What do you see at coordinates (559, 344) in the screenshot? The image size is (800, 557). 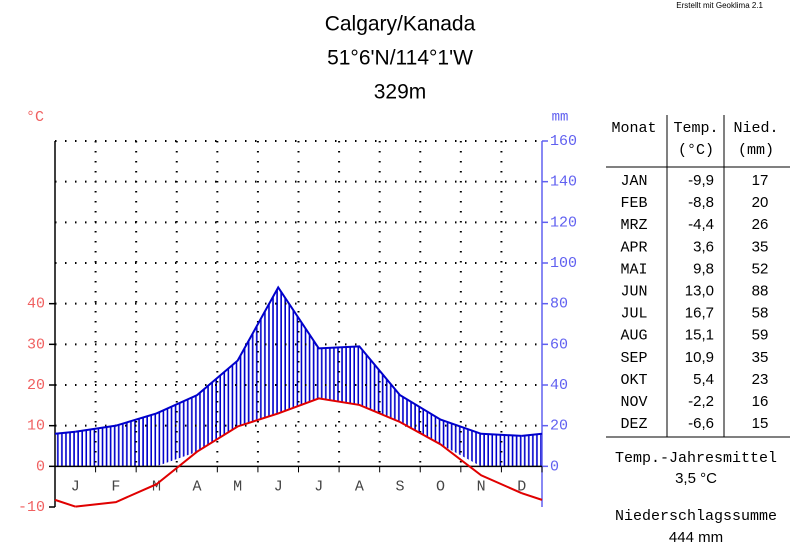 I see `y2-tick-label: 60` at bounding box center [559, 344].